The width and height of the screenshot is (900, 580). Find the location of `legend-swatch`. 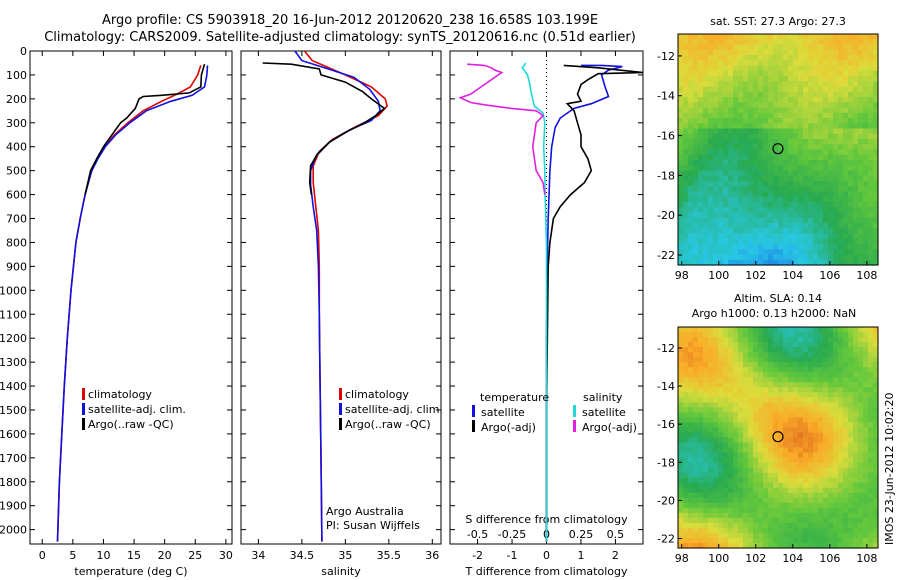

legend-swatch is located at coordinates (340, 424).